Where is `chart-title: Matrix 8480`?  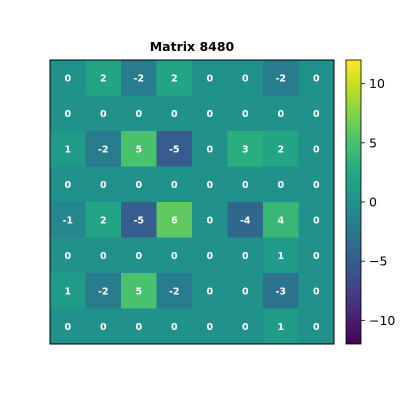
chart-title: Matrix 8480 is located at coordinates (192, 46).